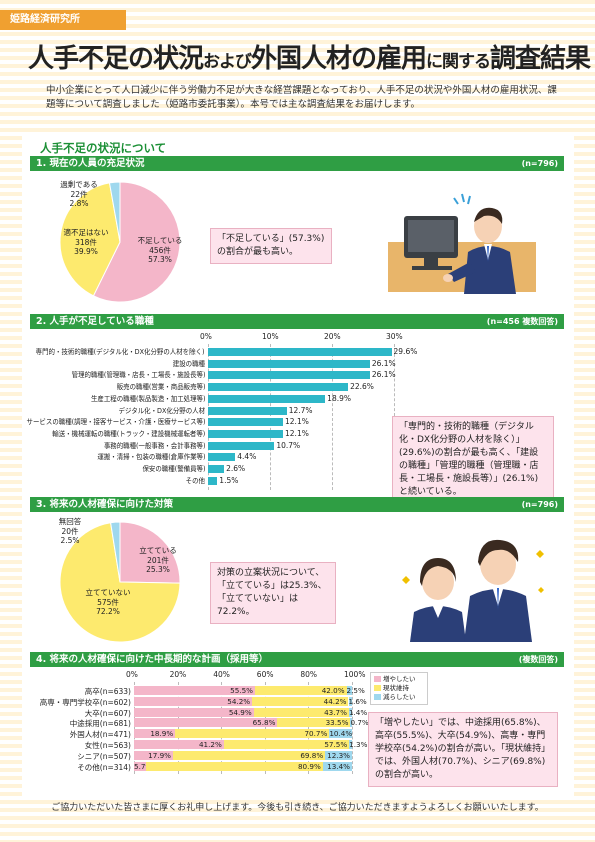 The height and width of the screenshot is (842, 595). I want to click on bar2-value-label: 10.7%, so click(288, 445).